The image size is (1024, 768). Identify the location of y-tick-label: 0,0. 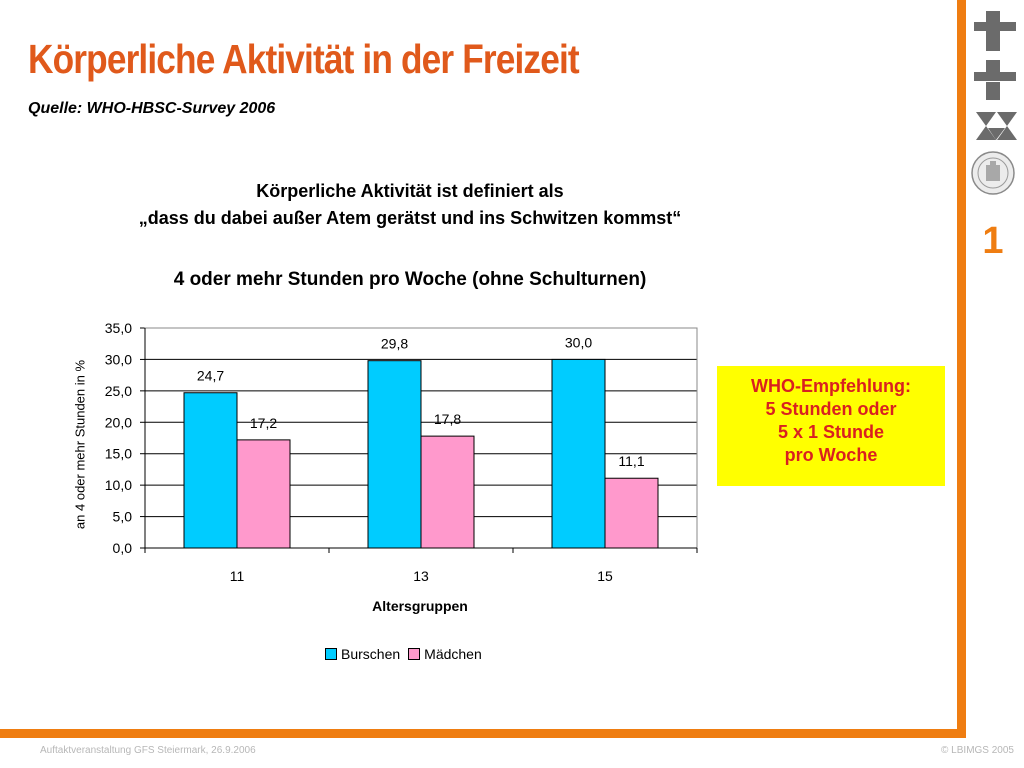
(123, 548).